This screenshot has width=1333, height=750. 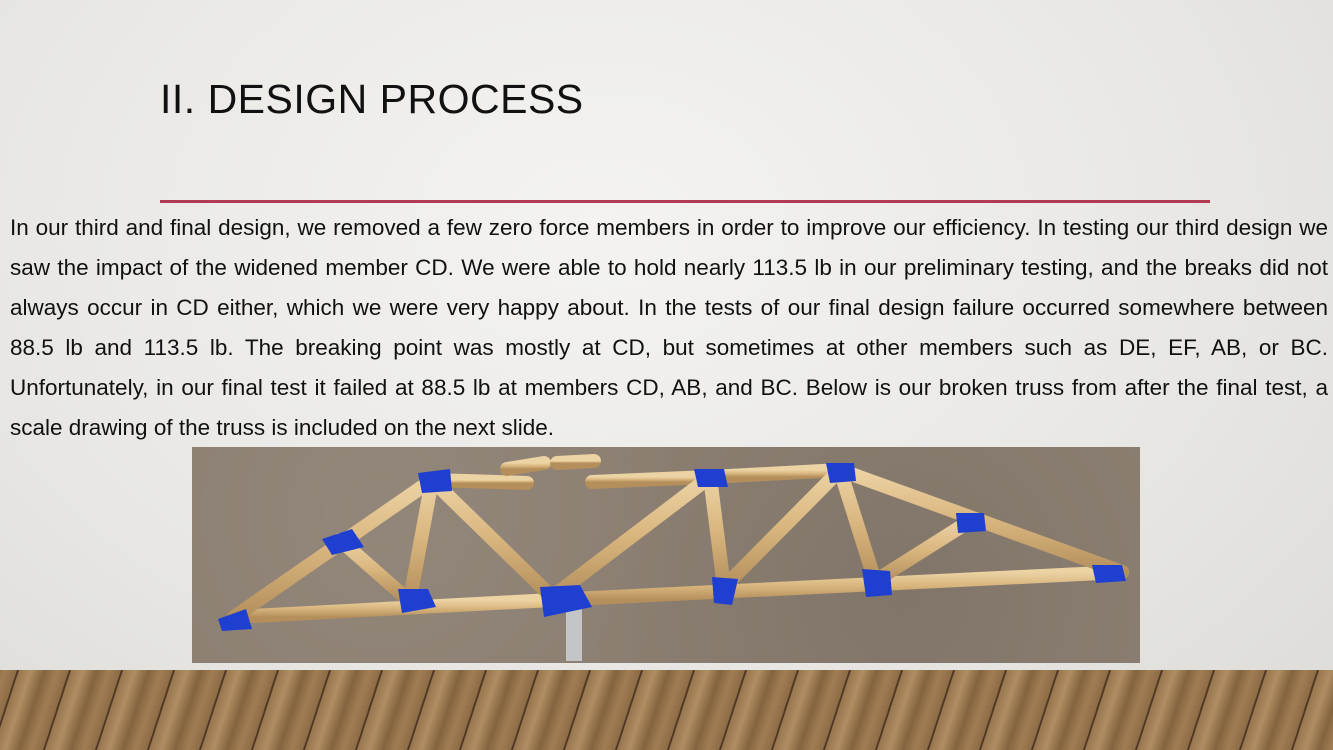 I want to click on floor-planks, so click(x=666, y=710).